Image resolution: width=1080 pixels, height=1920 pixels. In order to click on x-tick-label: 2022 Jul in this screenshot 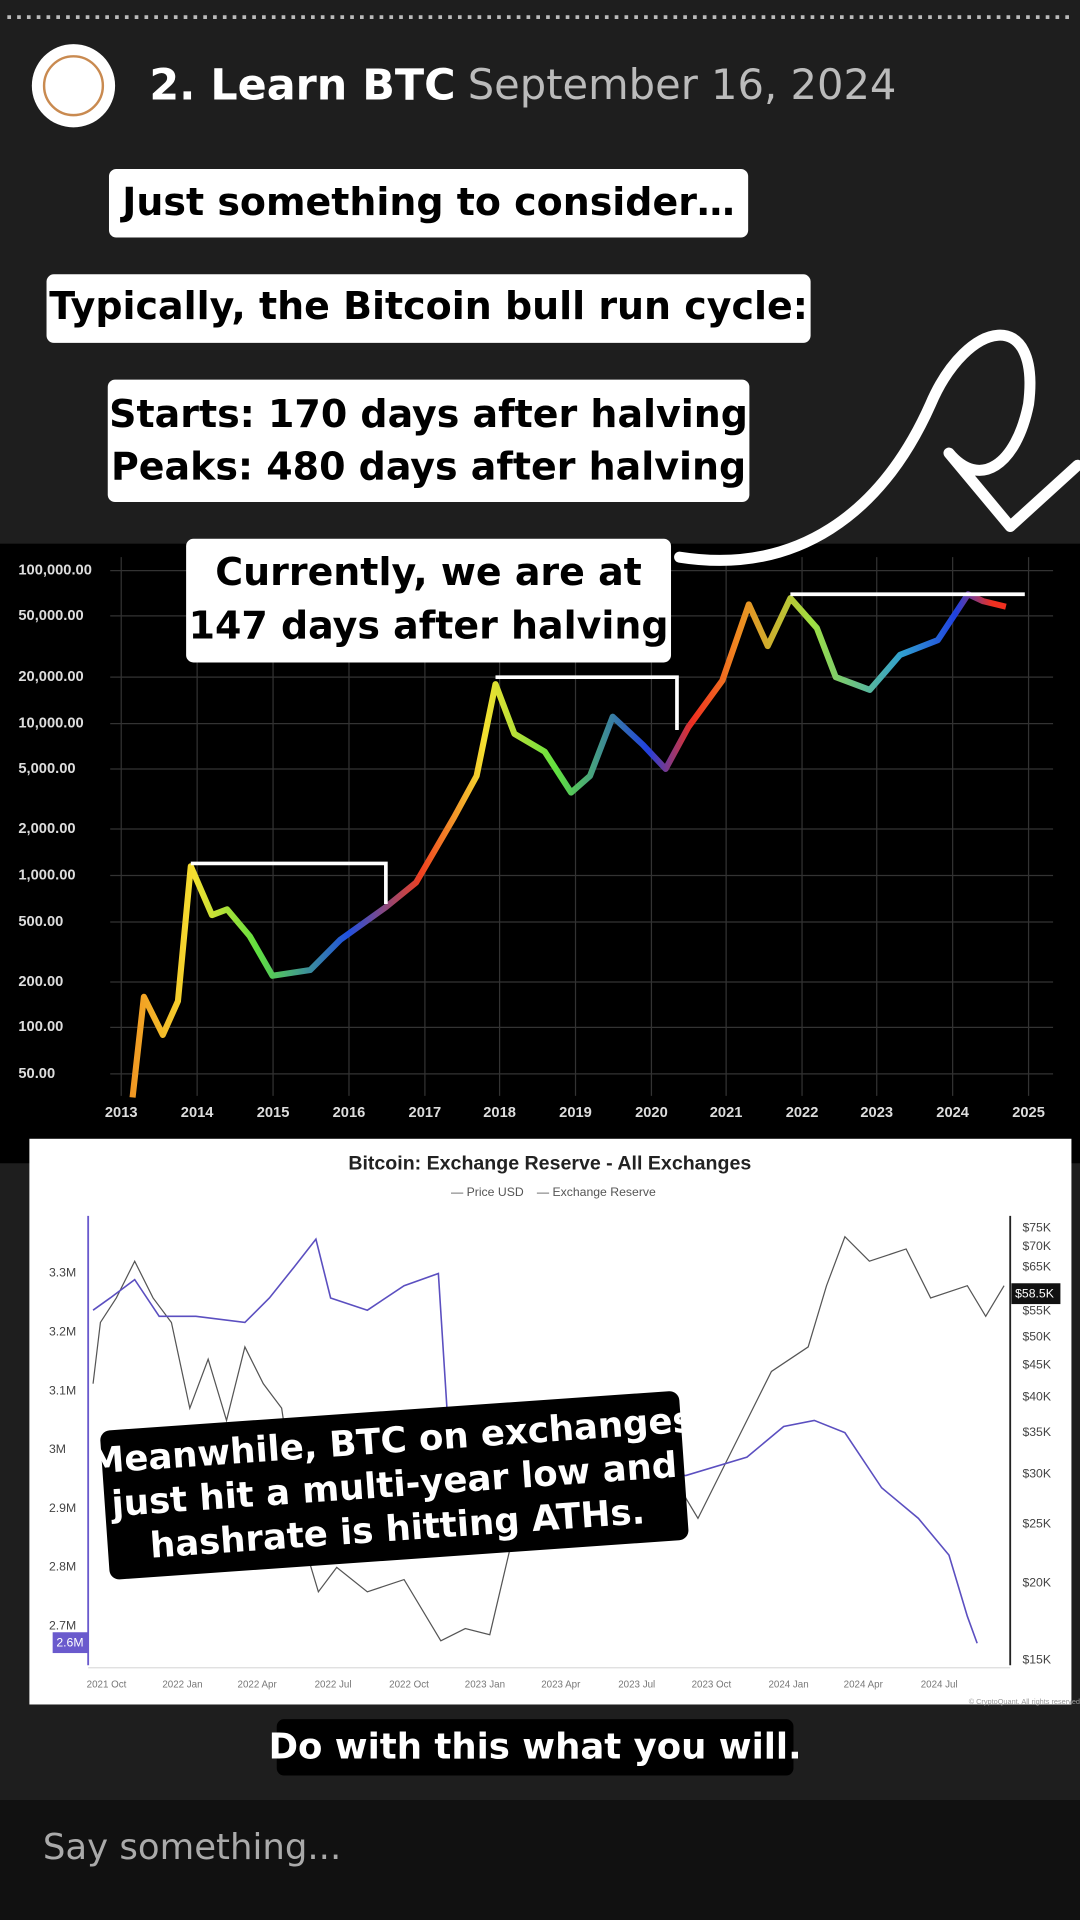, I will do `click(333, 1684)`.